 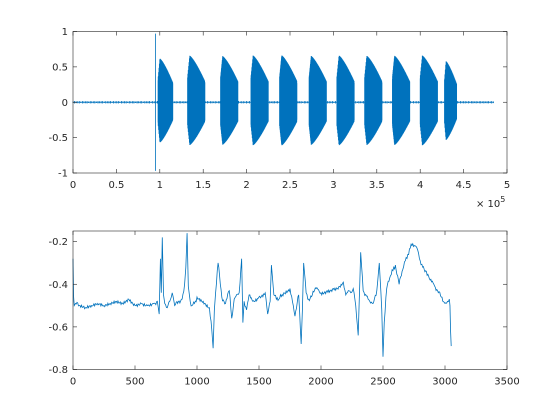 I want to click on bottom-xtick-label: 3500, so click(x=506, y=382).